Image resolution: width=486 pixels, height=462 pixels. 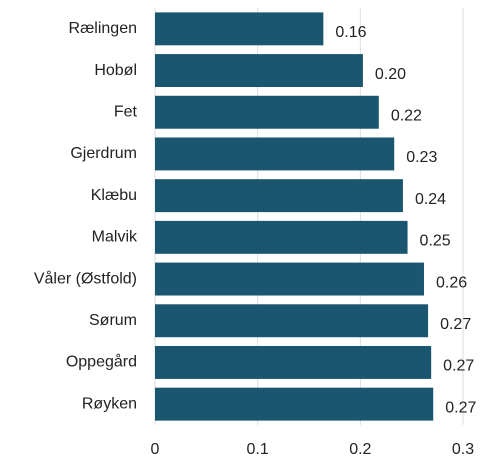 I want to click on x-tick-label: 0, so click(x=155, y=449).